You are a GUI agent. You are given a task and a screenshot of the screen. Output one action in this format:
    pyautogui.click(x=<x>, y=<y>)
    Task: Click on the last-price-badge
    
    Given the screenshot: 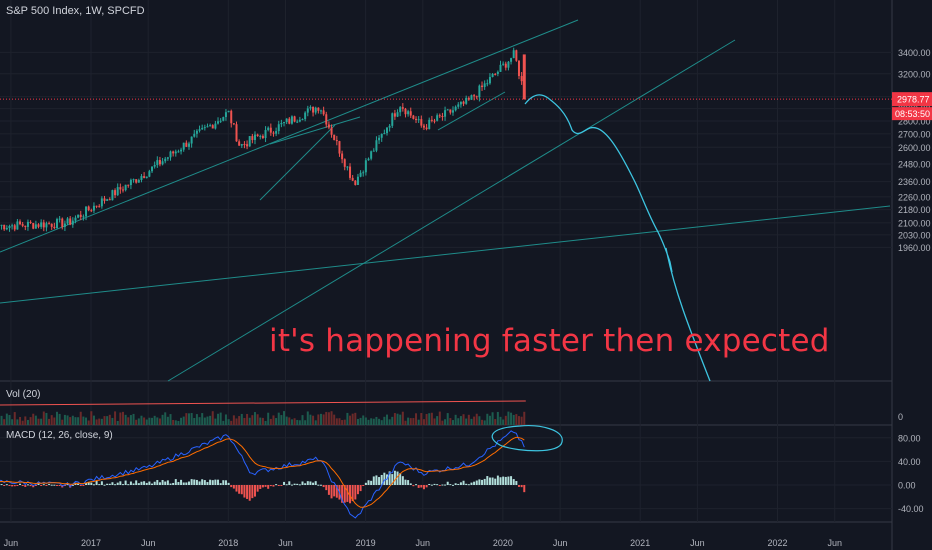 What is the action you would take?
    pyautogui.click(x=912, y=99)
    